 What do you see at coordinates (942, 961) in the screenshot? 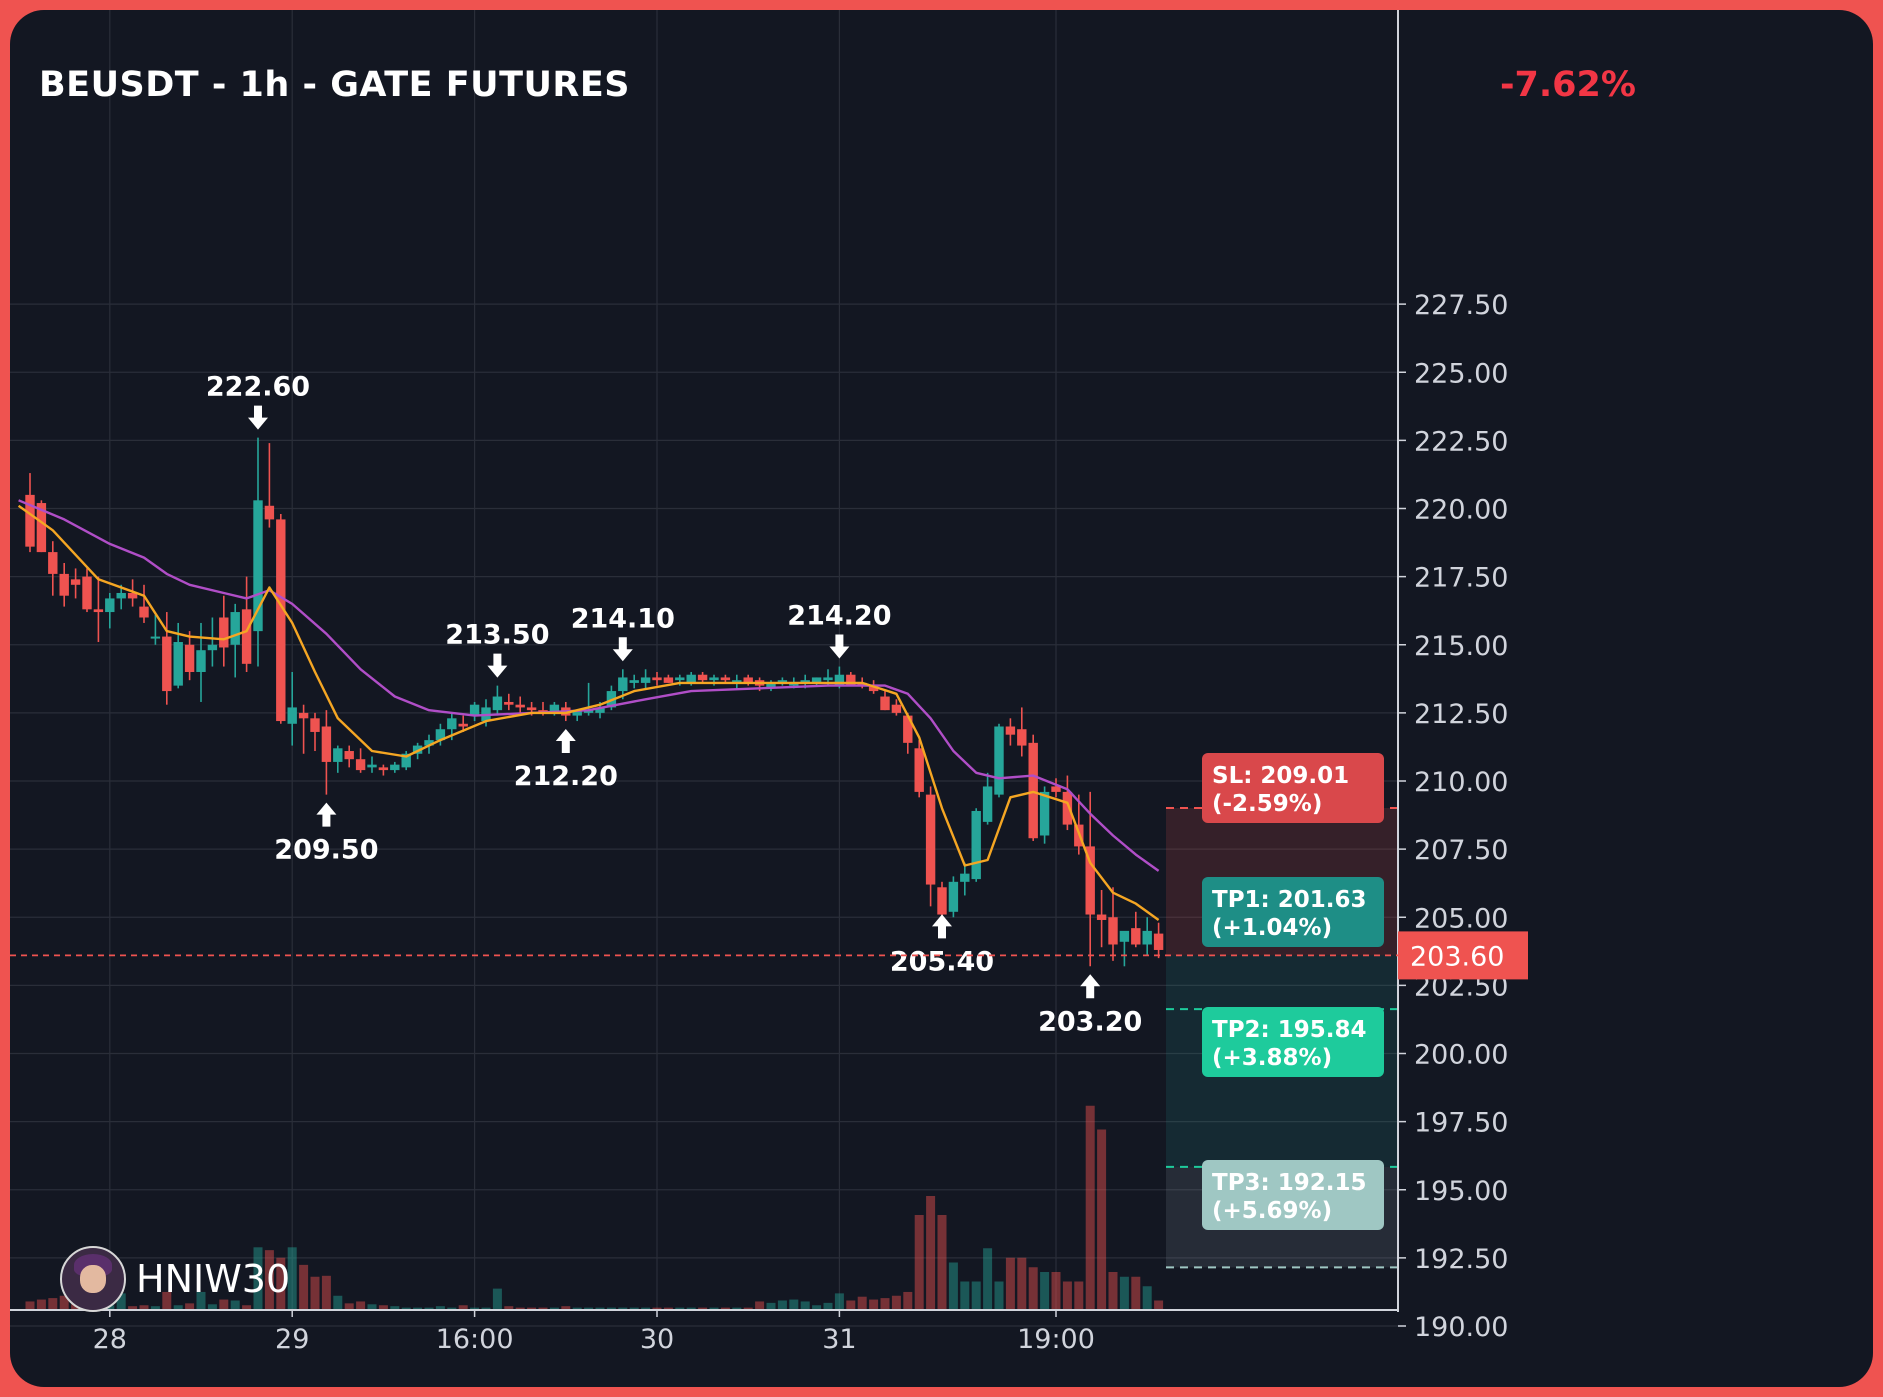
I see `pivot-low-label: 205.40` at bounding box center [942, 961].